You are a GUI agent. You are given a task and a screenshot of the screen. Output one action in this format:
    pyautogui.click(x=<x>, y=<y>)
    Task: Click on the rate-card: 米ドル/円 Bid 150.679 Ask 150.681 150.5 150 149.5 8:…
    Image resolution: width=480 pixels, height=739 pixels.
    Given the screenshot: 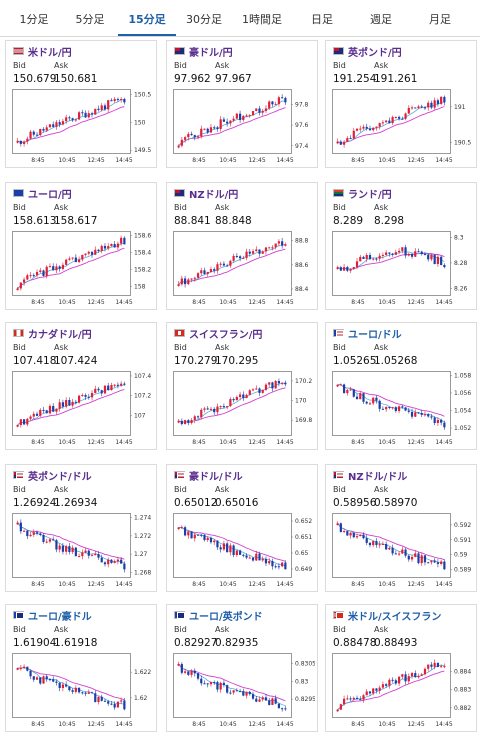 What is the action you would take?
    pyautogui.click(x=81, y=104)
    